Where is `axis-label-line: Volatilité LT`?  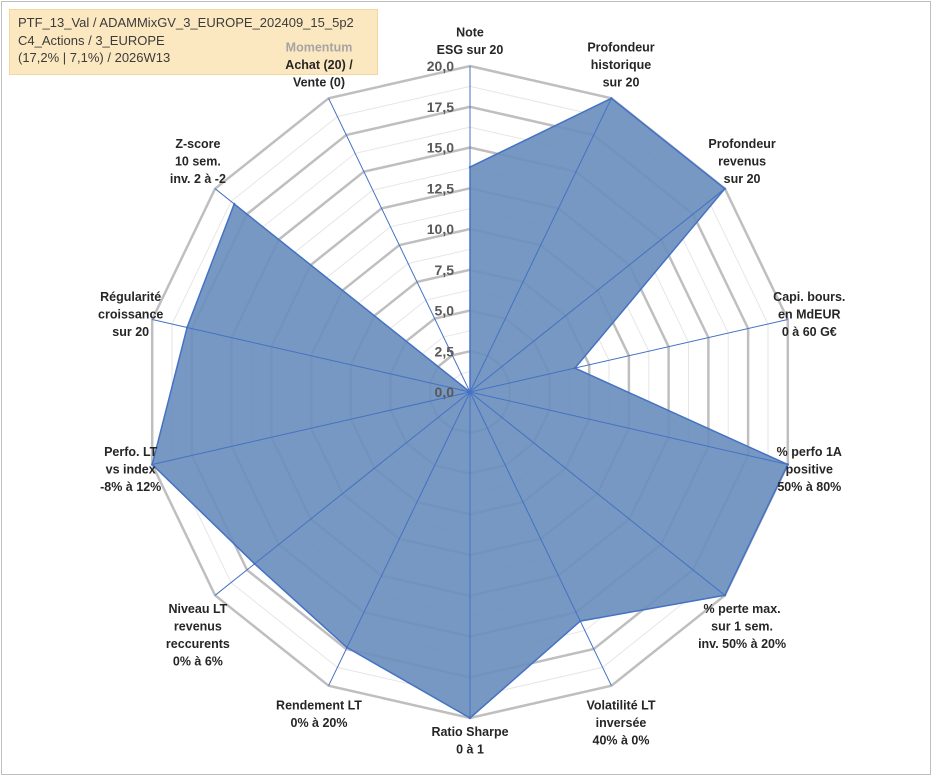
axis-label-line: Volatilité LT is located at coordinates (621, 706).